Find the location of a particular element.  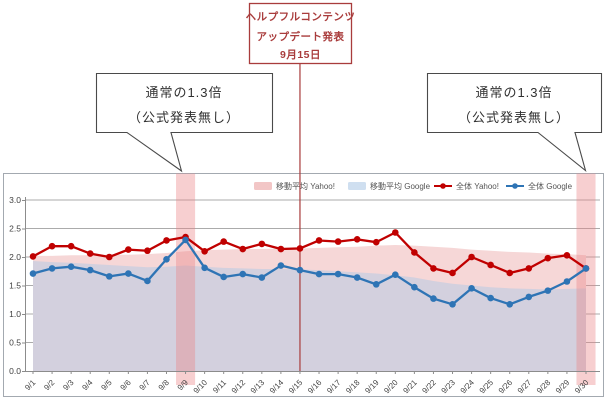

legend-swatch-移動平均 Yahoo! is located at coordinates (263, 186).